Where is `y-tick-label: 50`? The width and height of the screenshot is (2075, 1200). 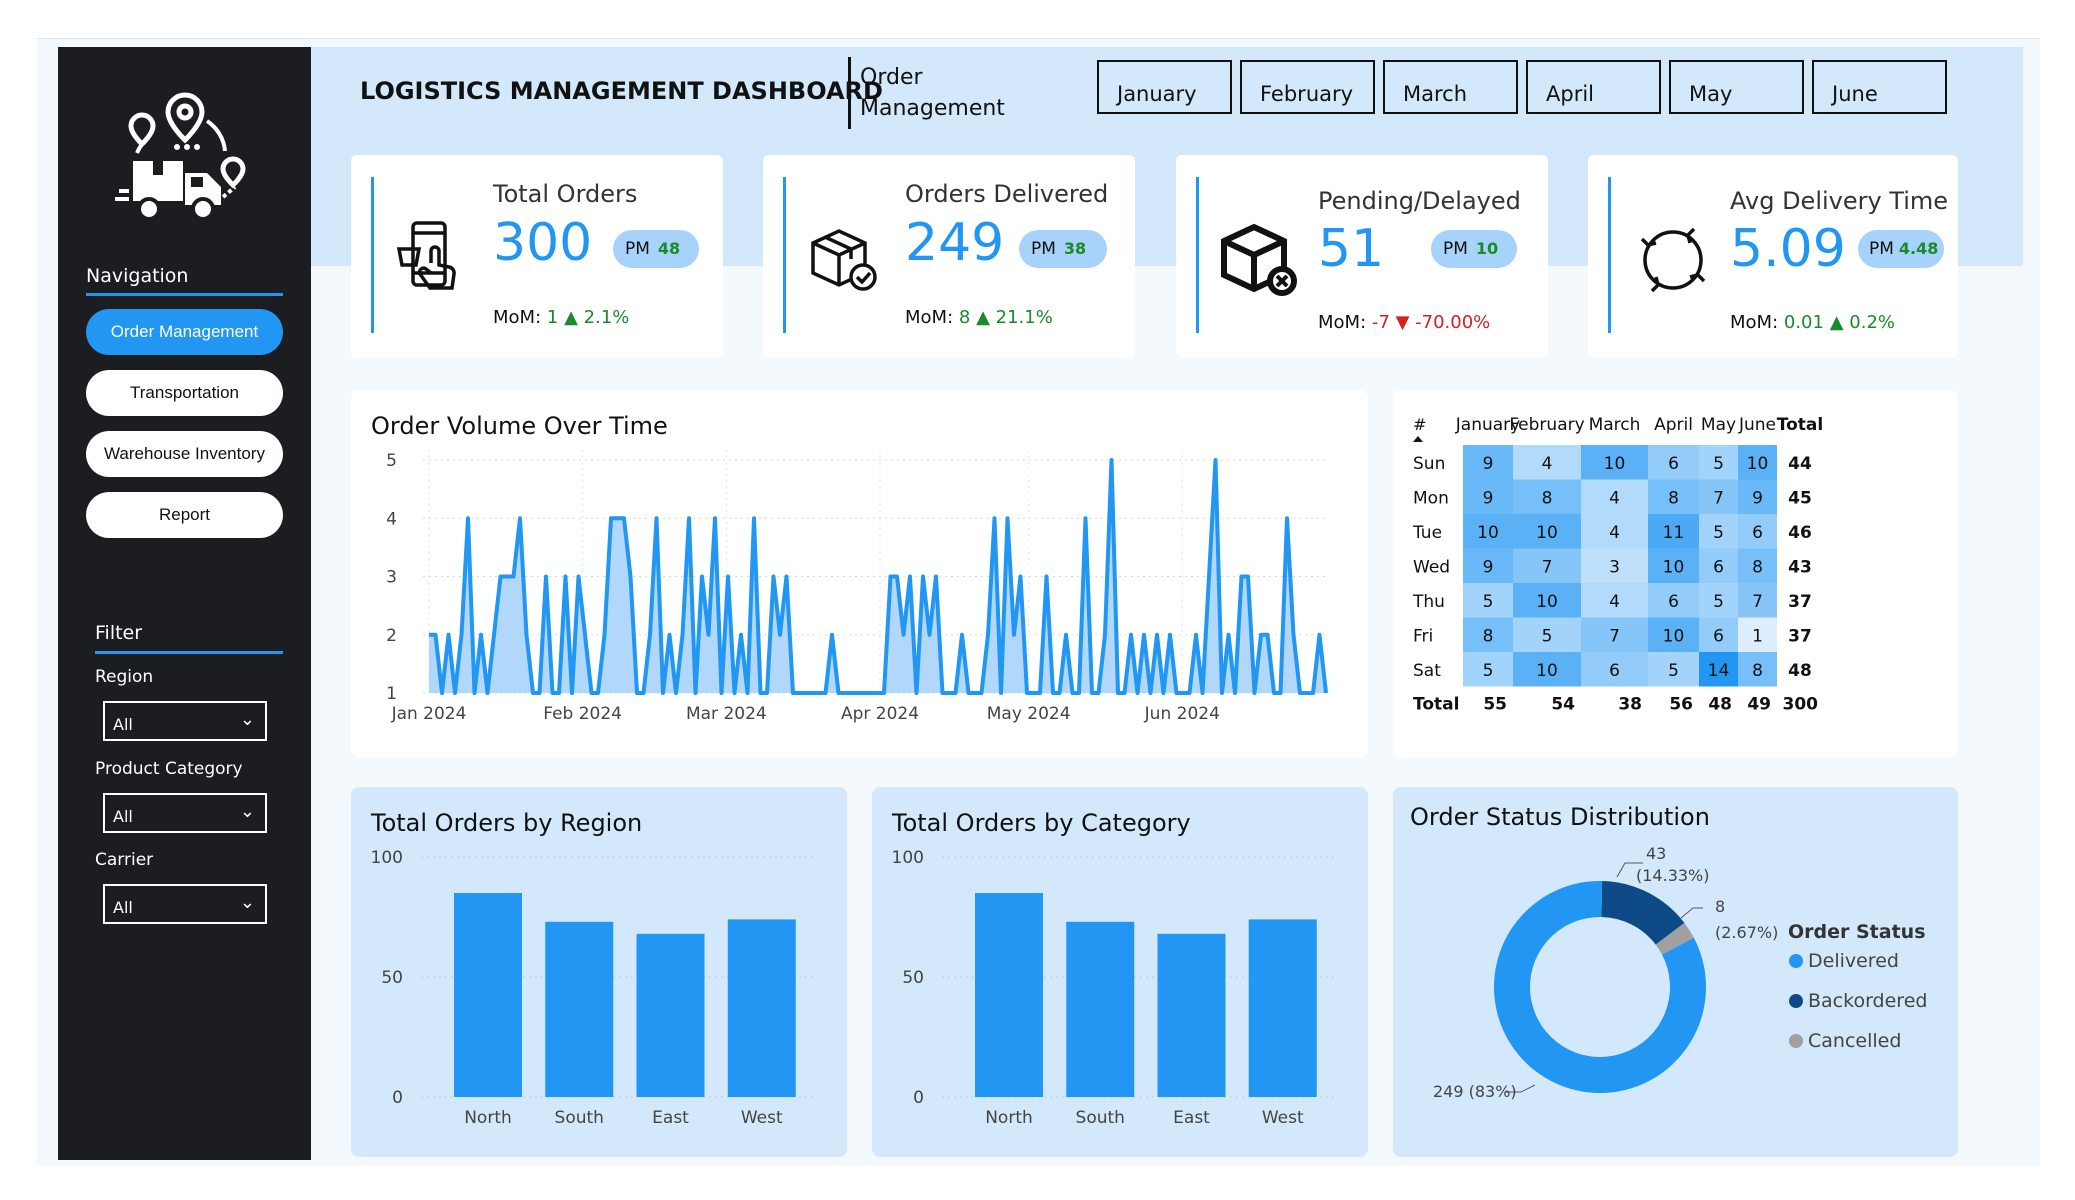 y-tick-label: 50 is located at coordinates (392, 978).